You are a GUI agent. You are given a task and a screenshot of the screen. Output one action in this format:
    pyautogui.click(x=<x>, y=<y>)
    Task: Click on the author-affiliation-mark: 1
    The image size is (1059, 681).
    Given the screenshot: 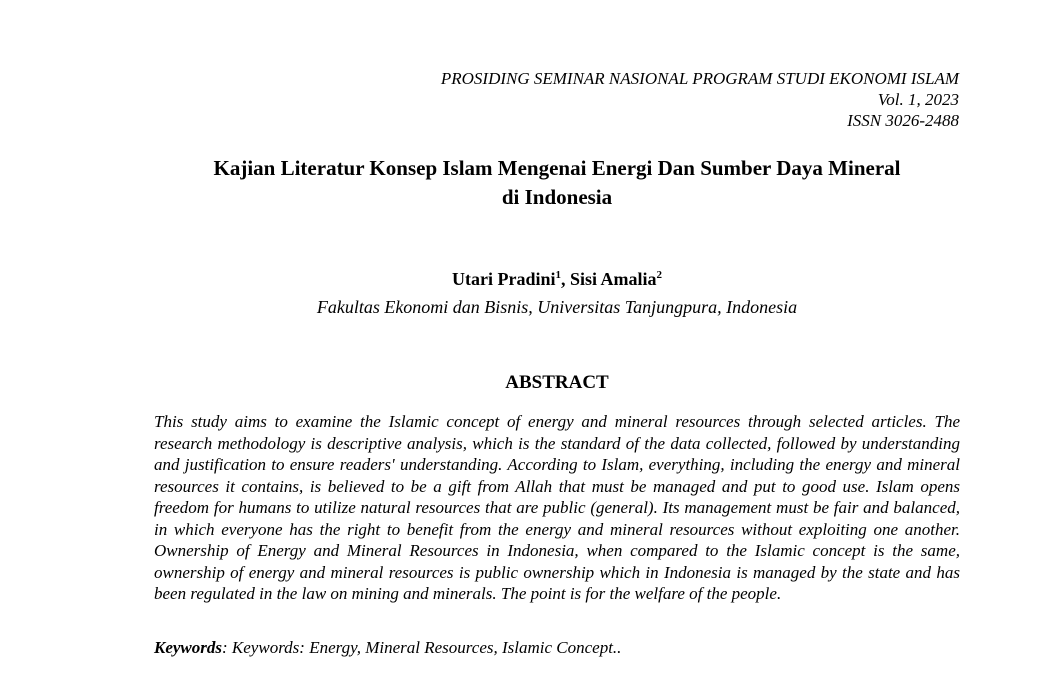 What is the action you would take?
    pyautogui.click(x=558, y=275)
    